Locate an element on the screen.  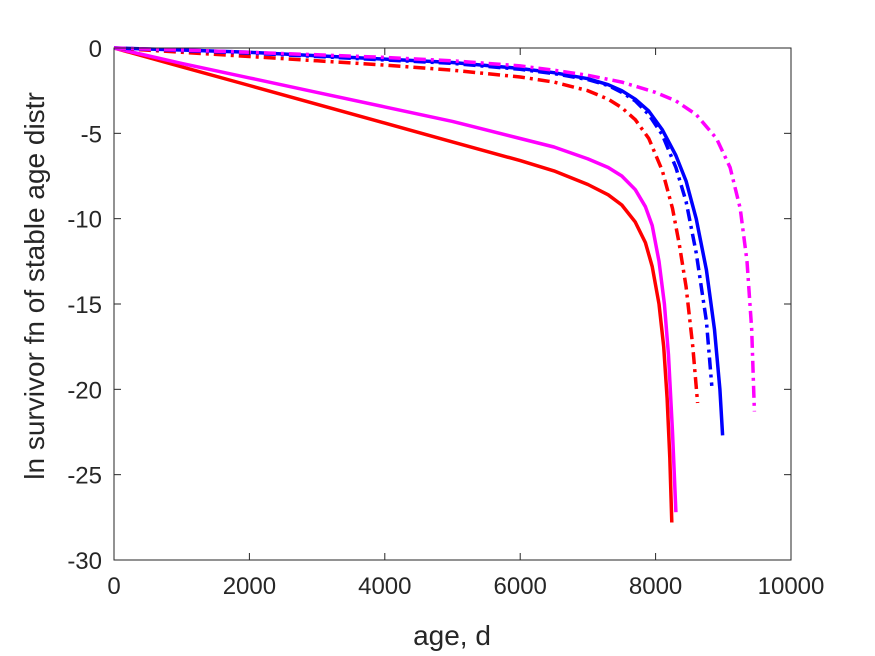
y-tick-label: -25 is located at coordinates (84, 476).